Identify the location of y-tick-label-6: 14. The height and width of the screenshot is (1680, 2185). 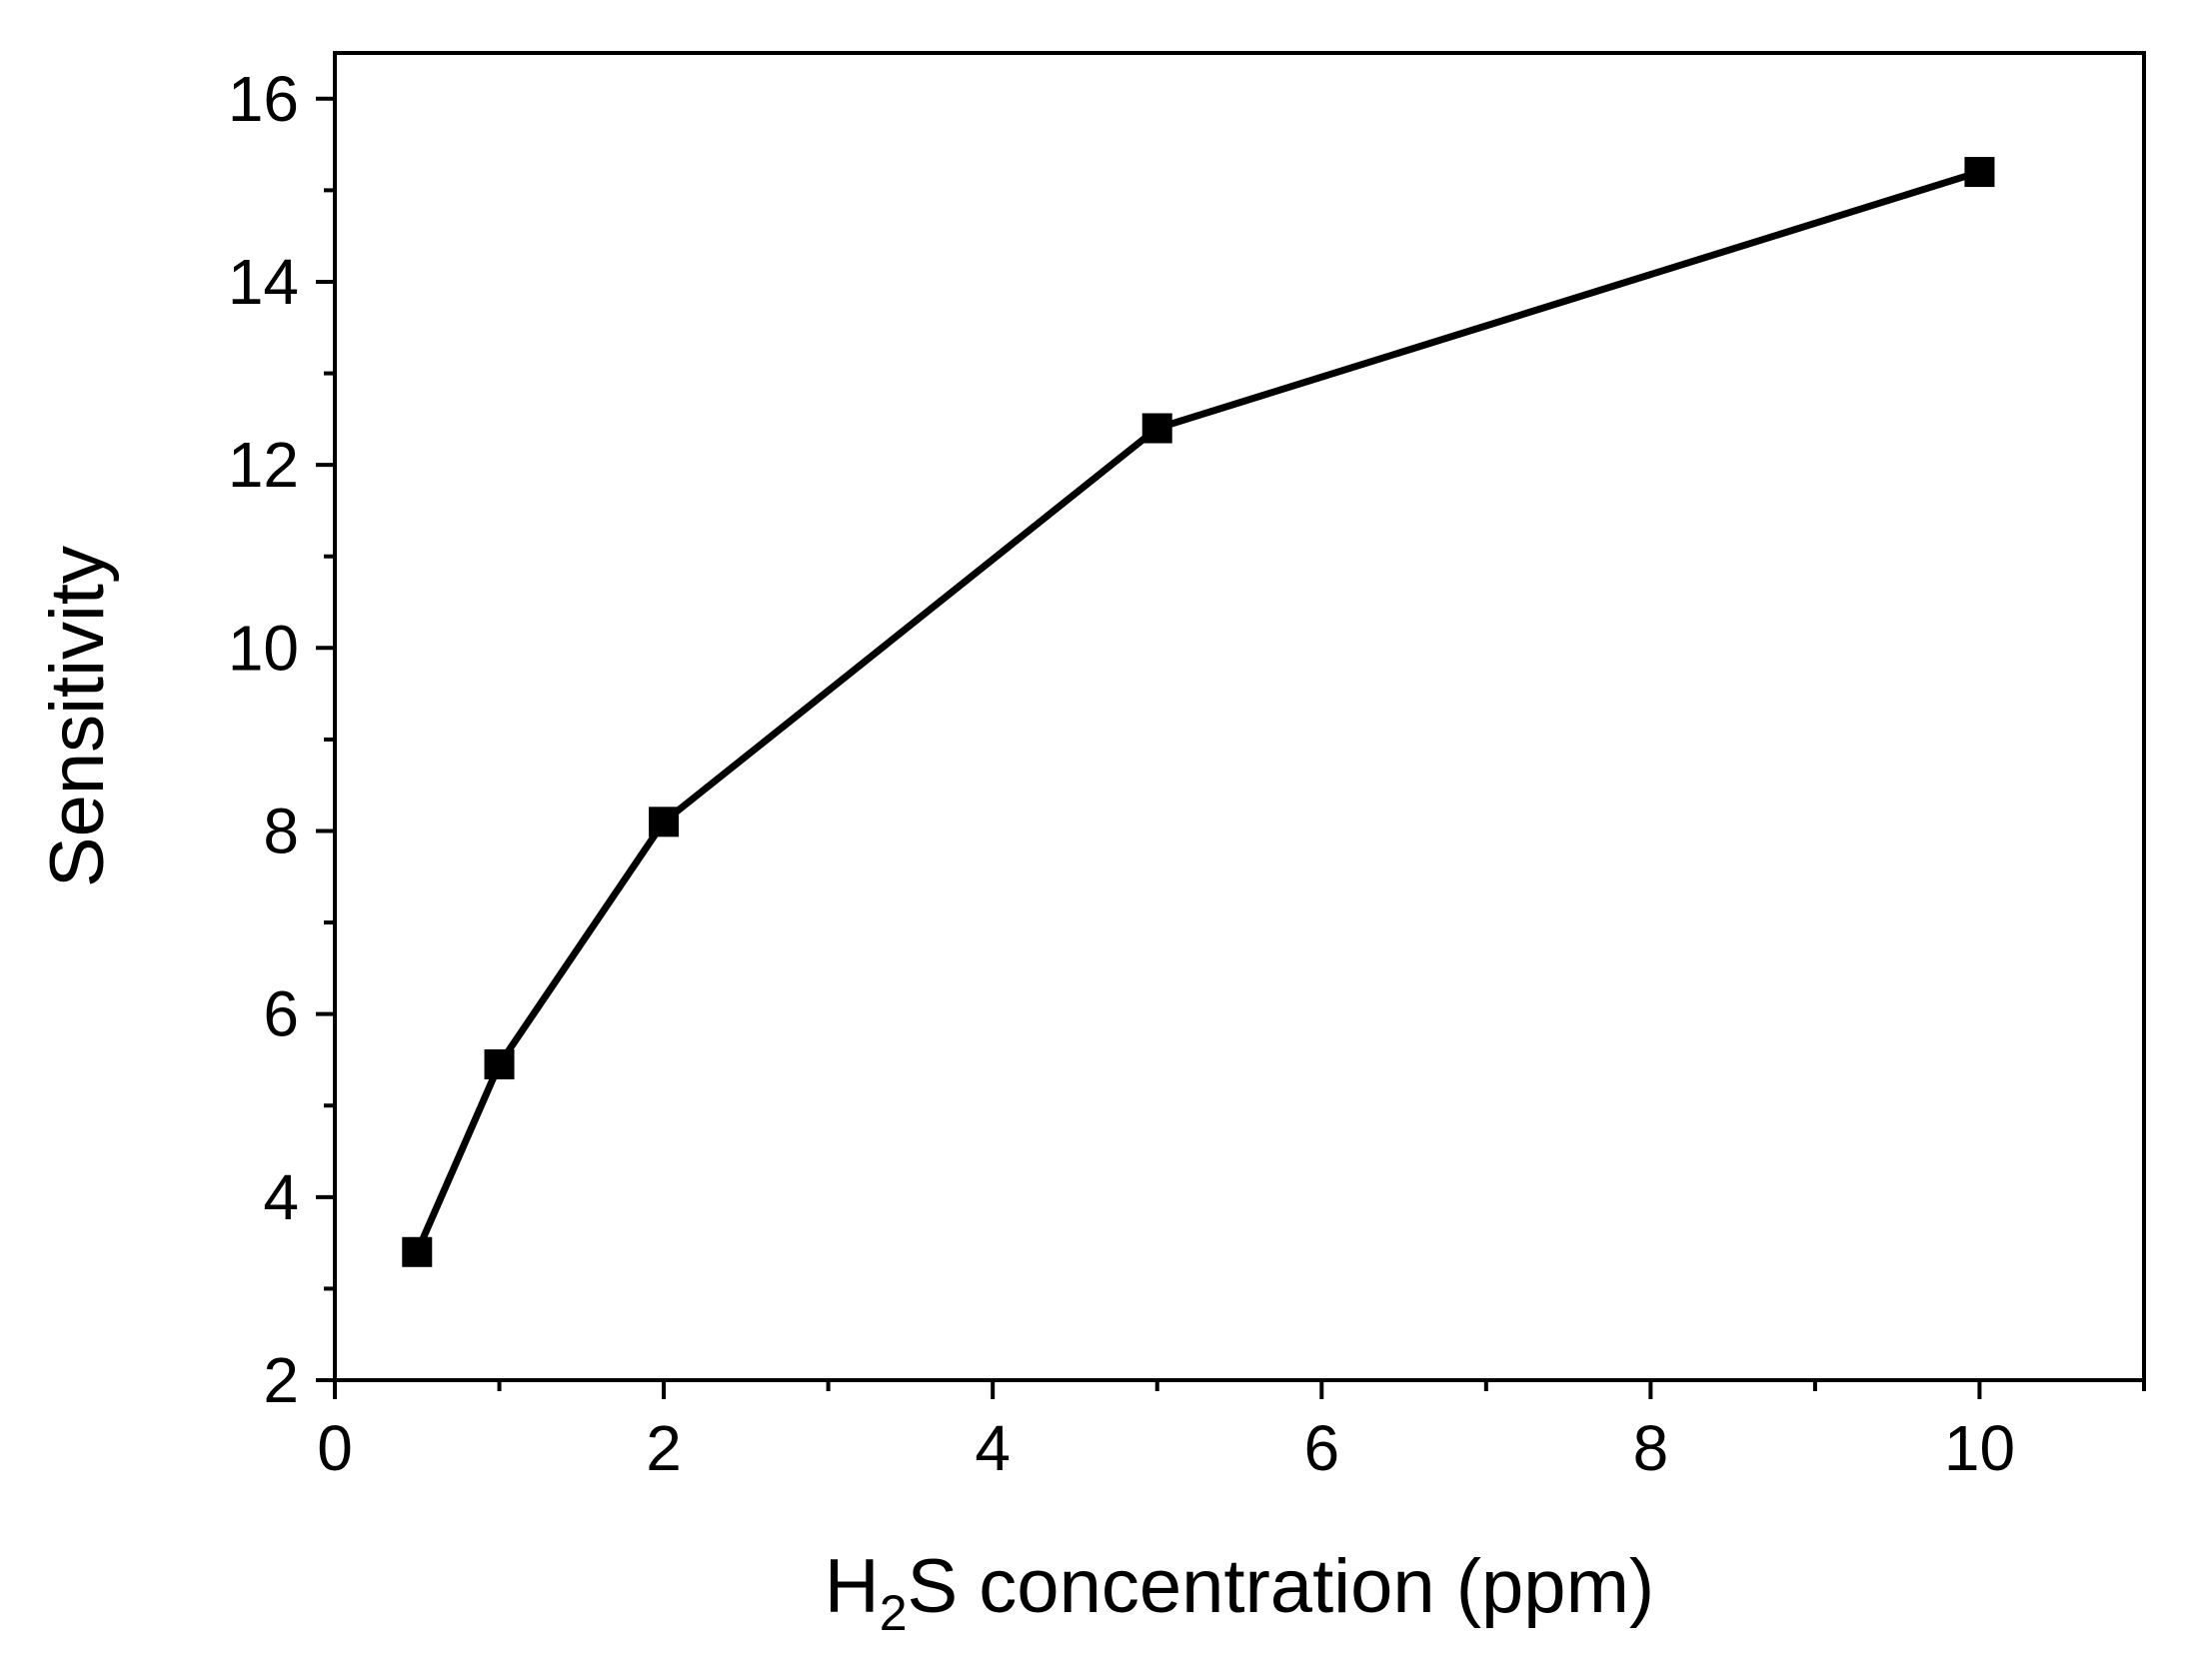
(263, 282).